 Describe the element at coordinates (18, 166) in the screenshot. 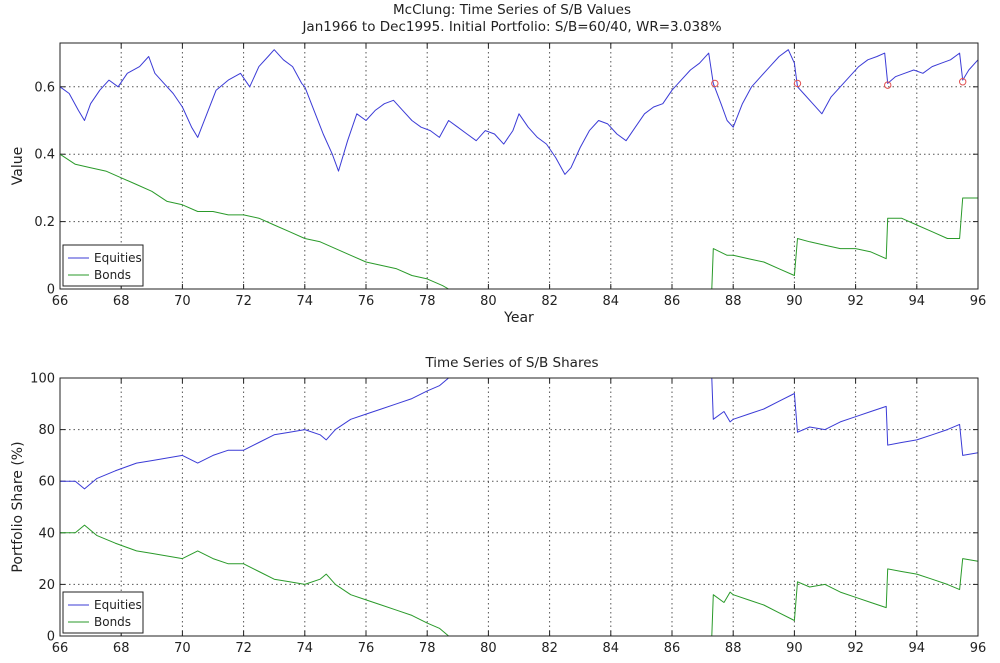

I see `y-axis-label: Value` at that location.